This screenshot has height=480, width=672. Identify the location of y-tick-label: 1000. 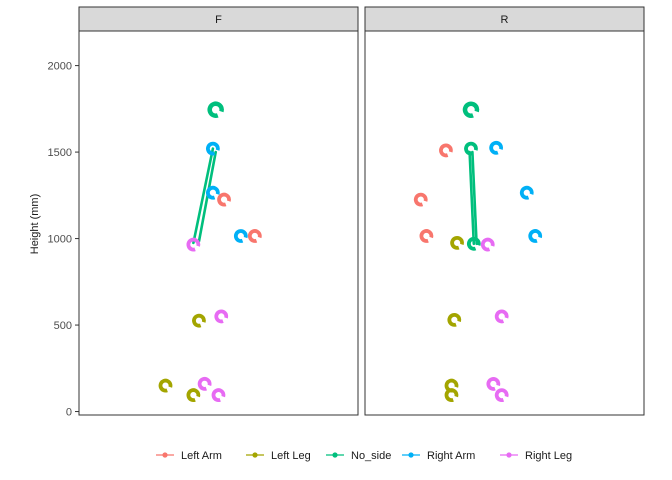
(60, 240).